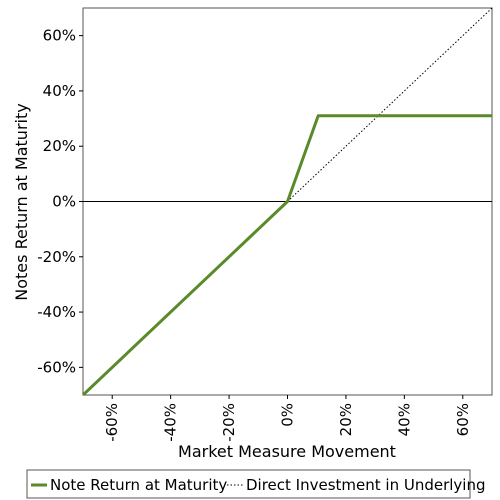 This screenshot has height=500, width=500. What do you see at coordinates (138, 485) in the screenshot?
I see `legend-label-note-return: Note Return at Maturity` at bounding box center [138, 485].